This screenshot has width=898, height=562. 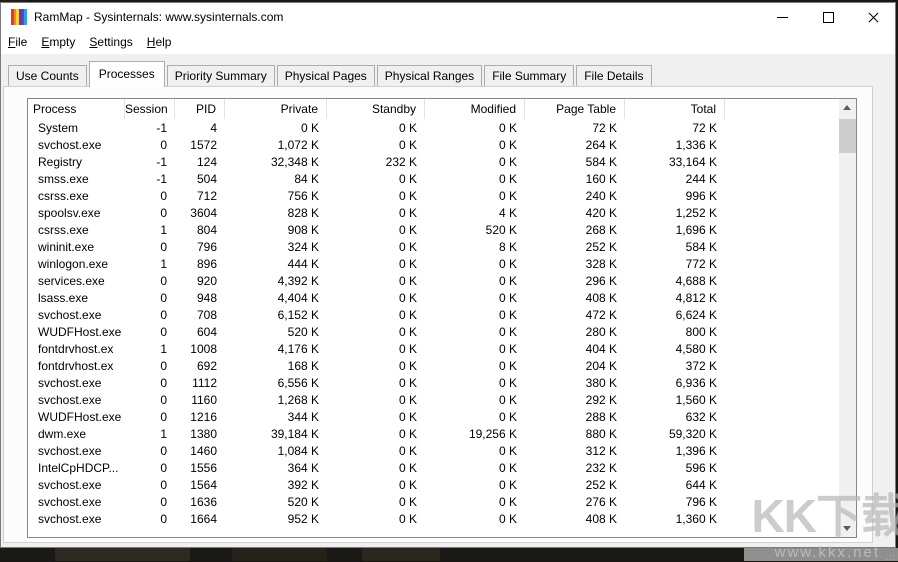 I want to click on cell-process: WUDFHost.exe, so click(x=80, y=332).